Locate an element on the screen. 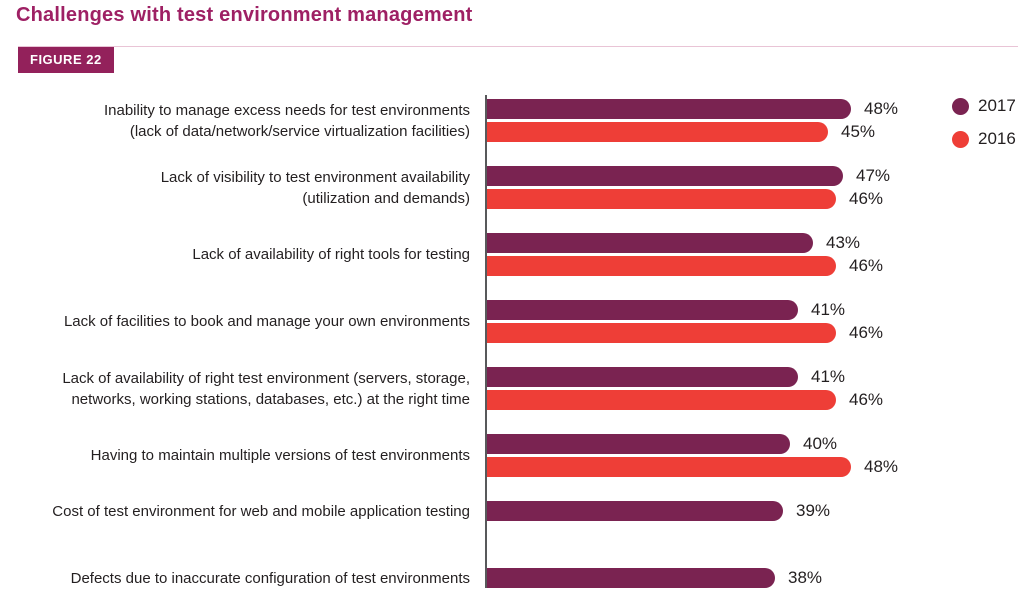 The width and height of the screenshot is (1024, 607). bar-line-2017: 47% is located at coordinates (755, 176).